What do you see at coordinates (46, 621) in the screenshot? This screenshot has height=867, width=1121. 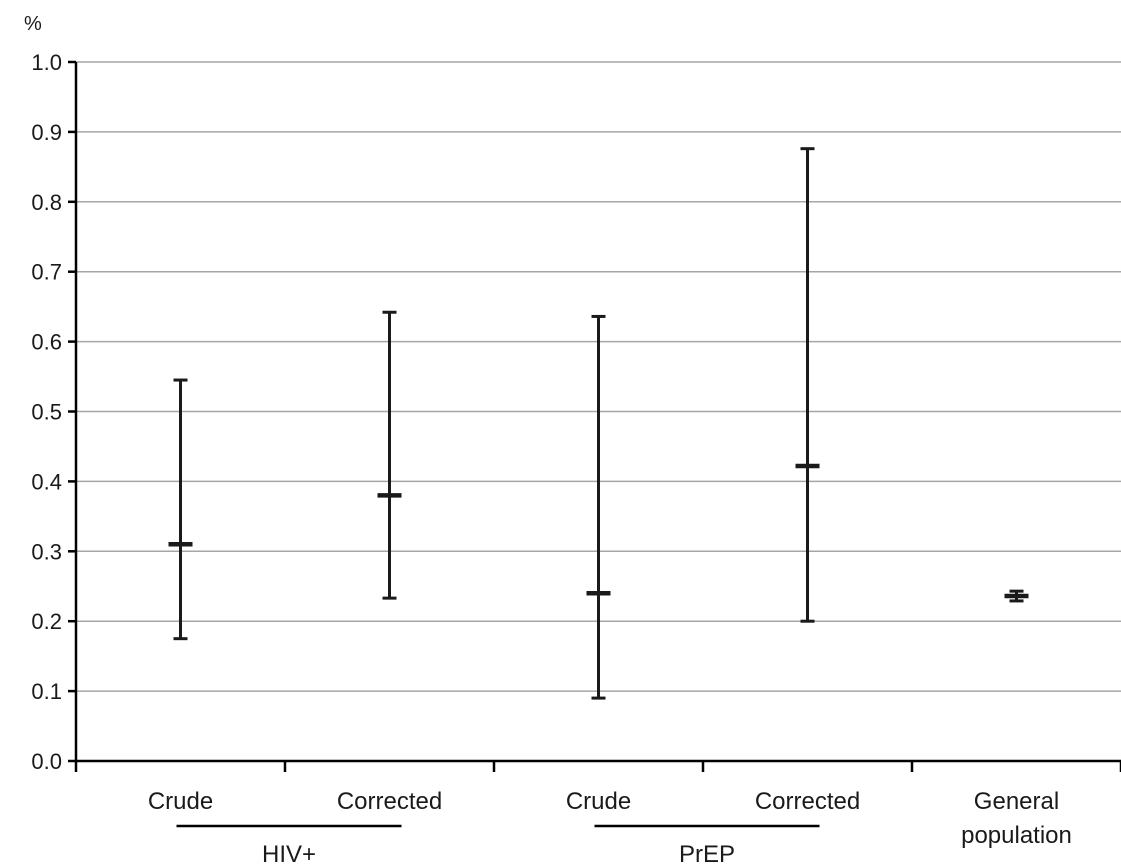 I see `y-tick-label: 0.2` at bounding box center [46, 621].